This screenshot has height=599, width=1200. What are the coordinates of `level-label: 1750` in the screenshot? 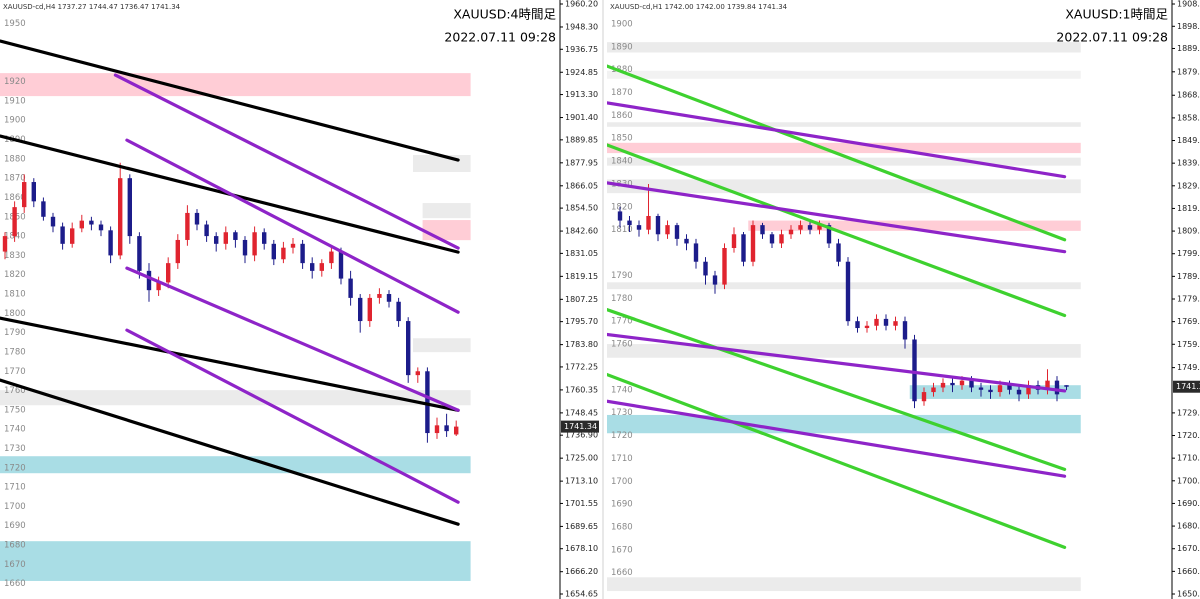 It's located at (15, 410).